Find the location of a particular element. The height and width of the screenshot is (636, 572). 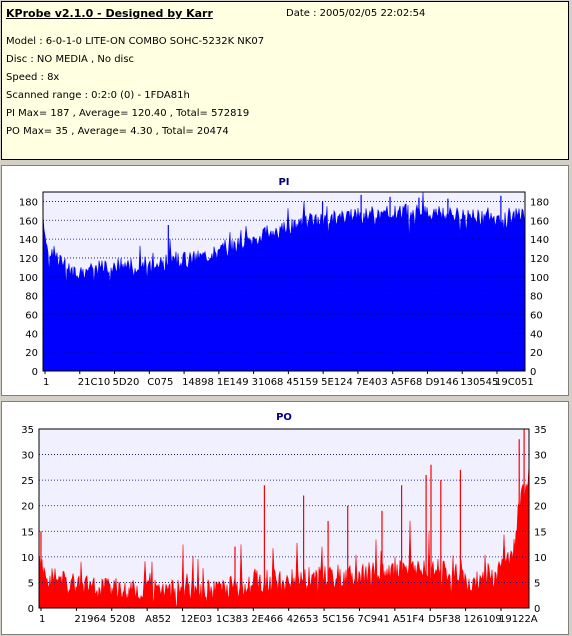

po-ytick-left: 20 is located at coordinates (27, 507).